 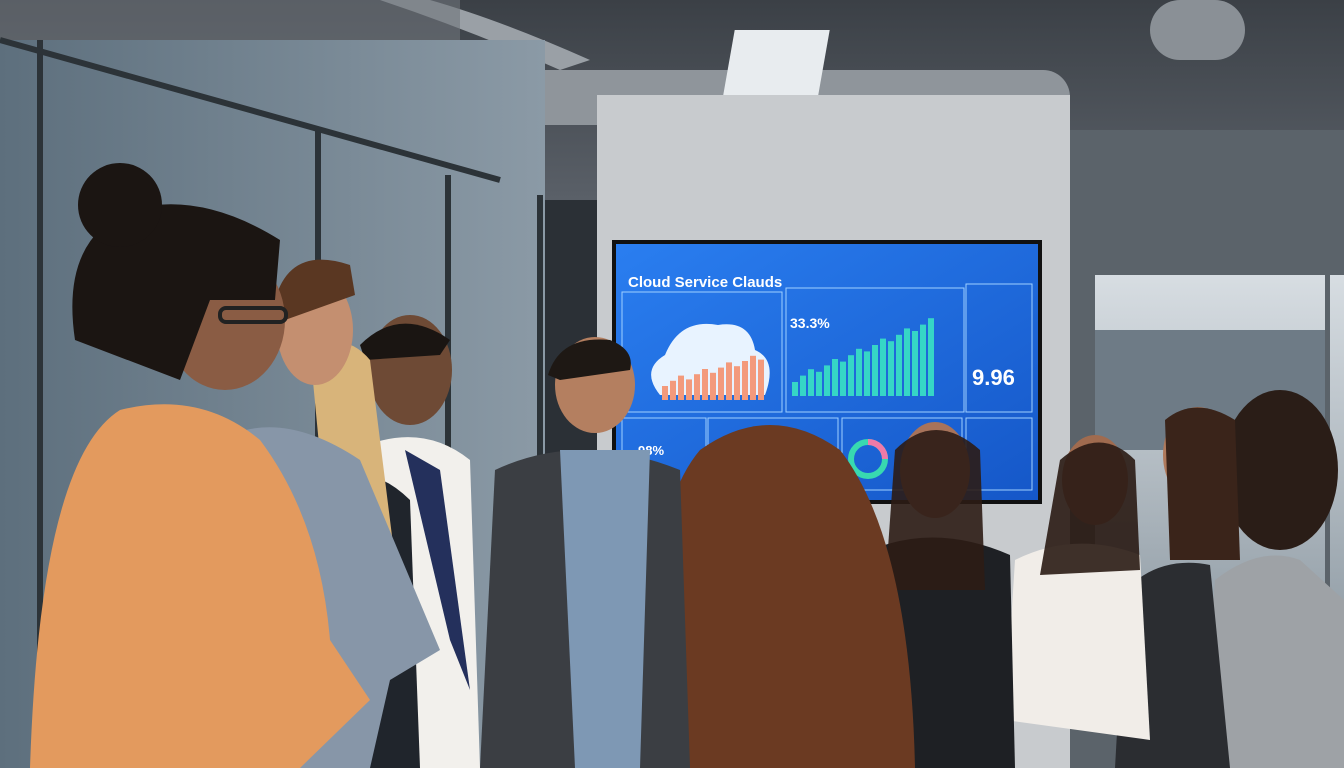 I want to click on ceiling-light, so click(x=776, y=62).